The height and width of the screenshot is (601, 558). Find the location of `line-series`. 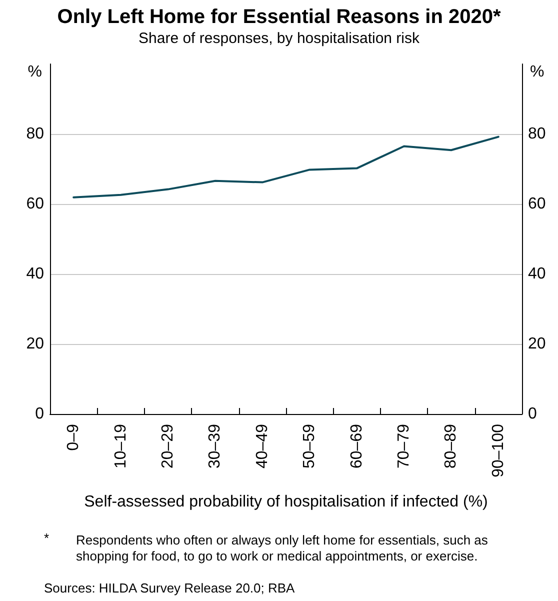

line-series is located at coordinates (286, 167).